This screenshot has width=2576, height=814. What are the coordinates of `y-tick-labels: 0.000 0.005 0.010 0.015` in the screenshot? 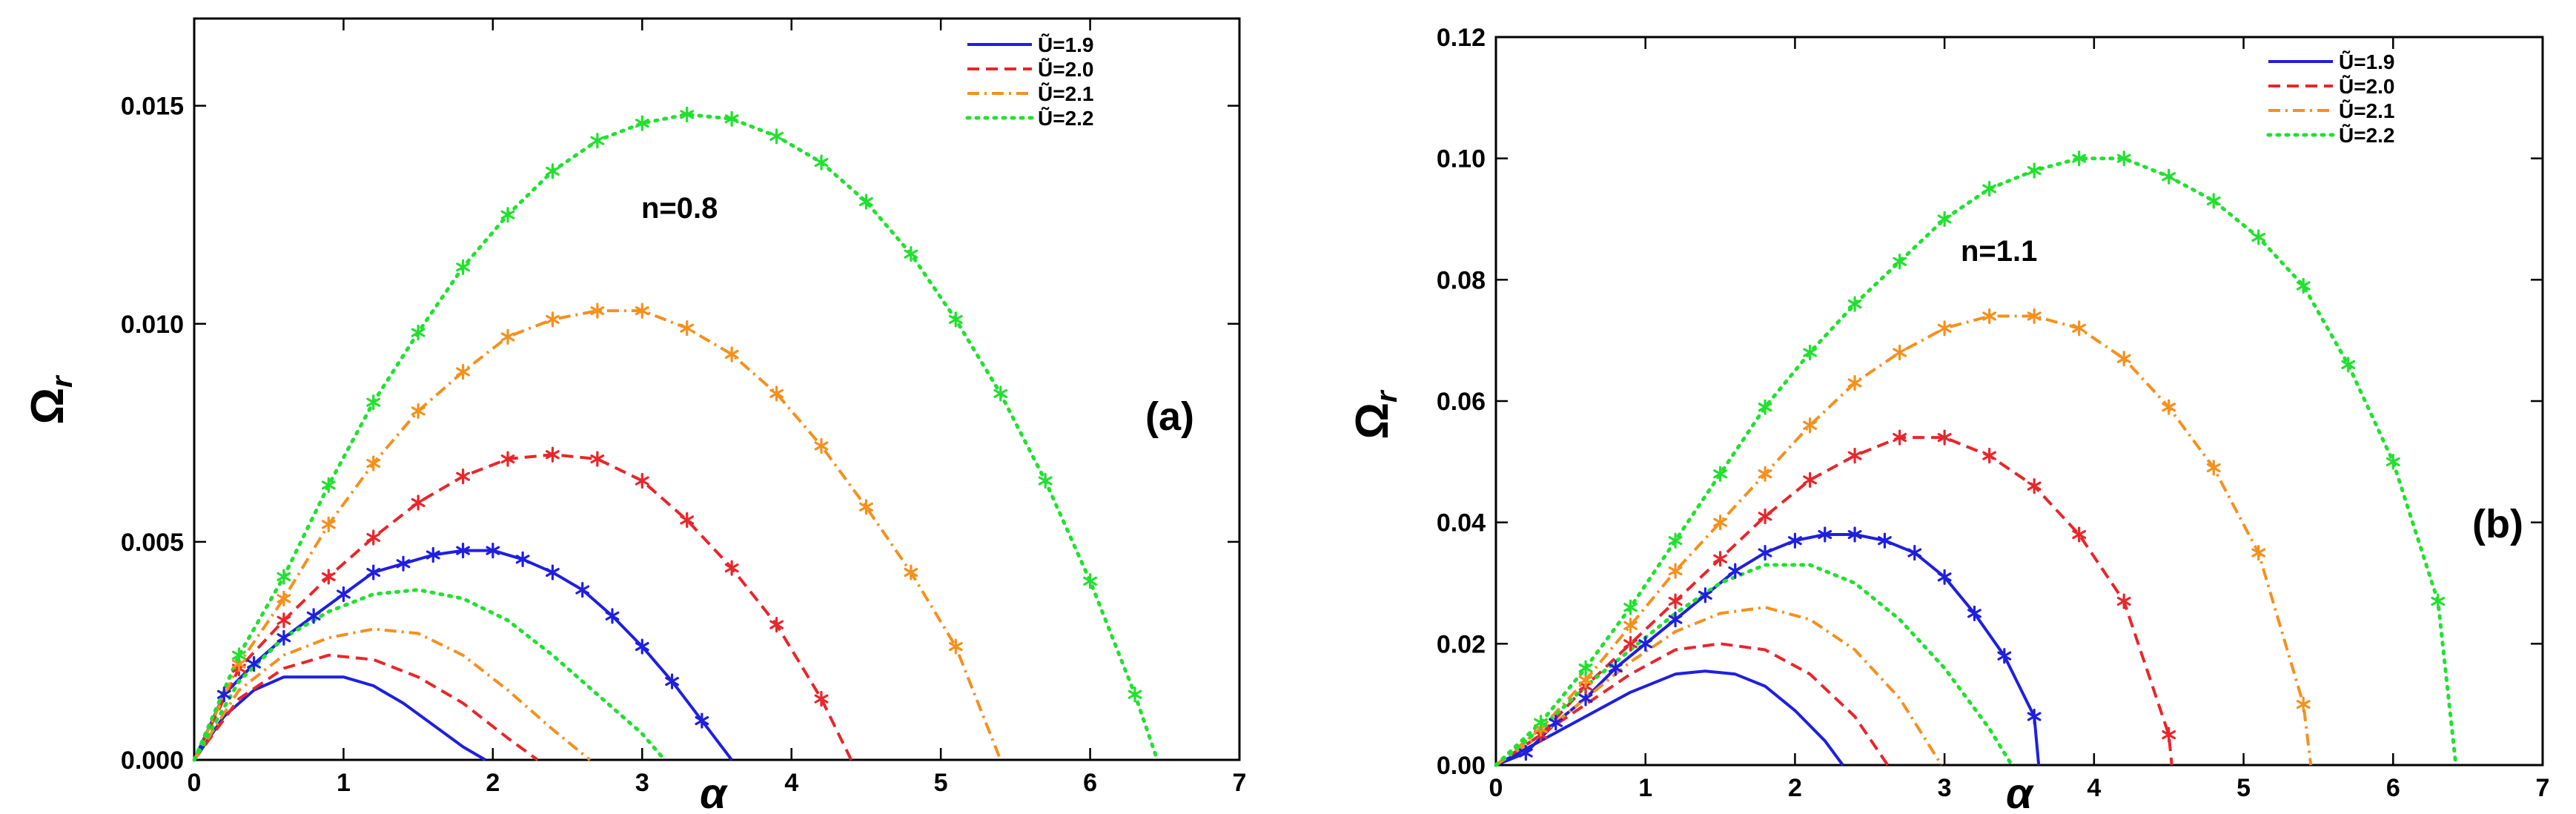 It's located at (152, 434).